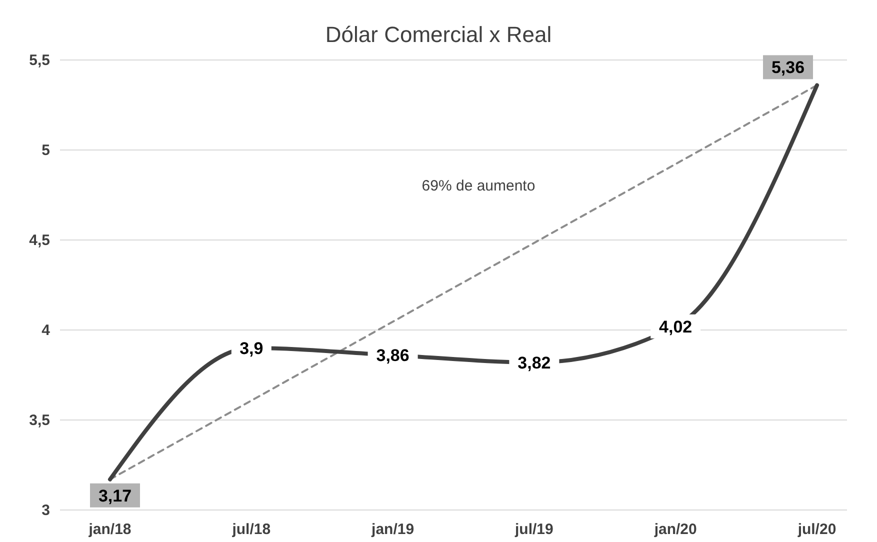 The image size is (877, 542). Describe the element at coordinates (46, 510) in the screenshot. I see `y-tick-label: 3` at that location.